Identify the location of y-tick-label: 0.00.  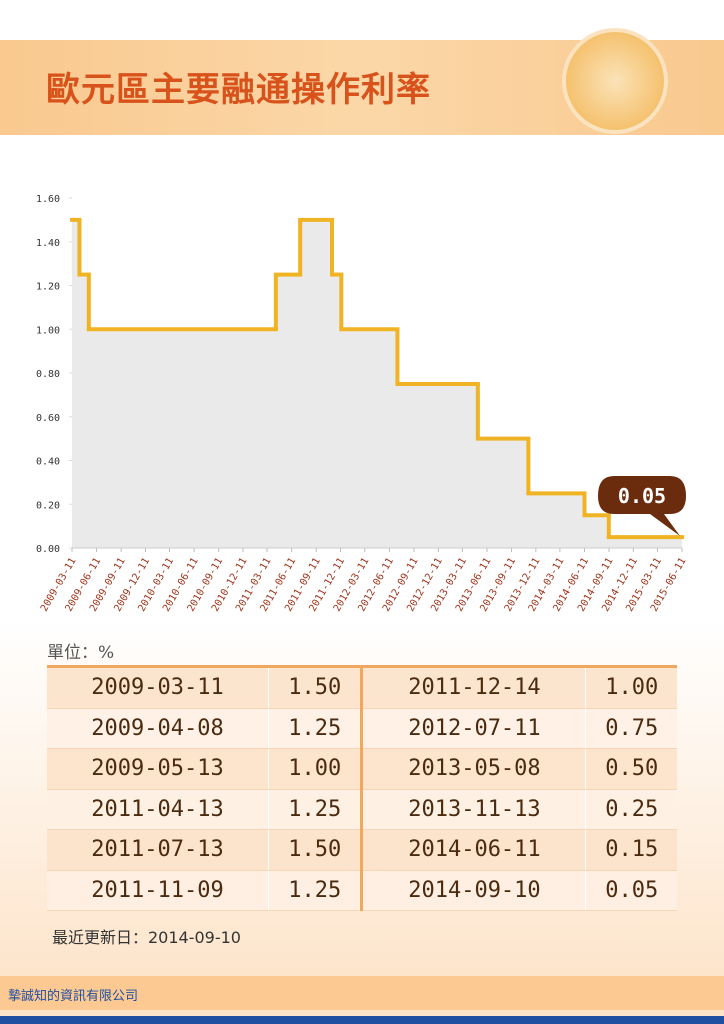
(48, 549).